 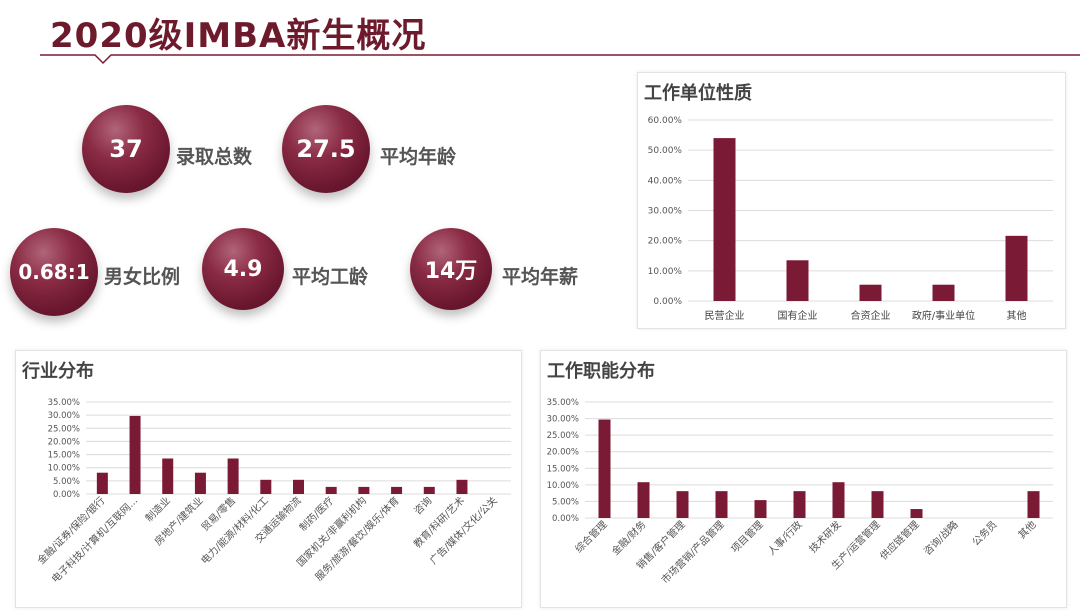 What do you see at coordinates (698, 93) in the screenshot?
I see `chart-title: 工作单位性质` at bounding box center [698, 93].